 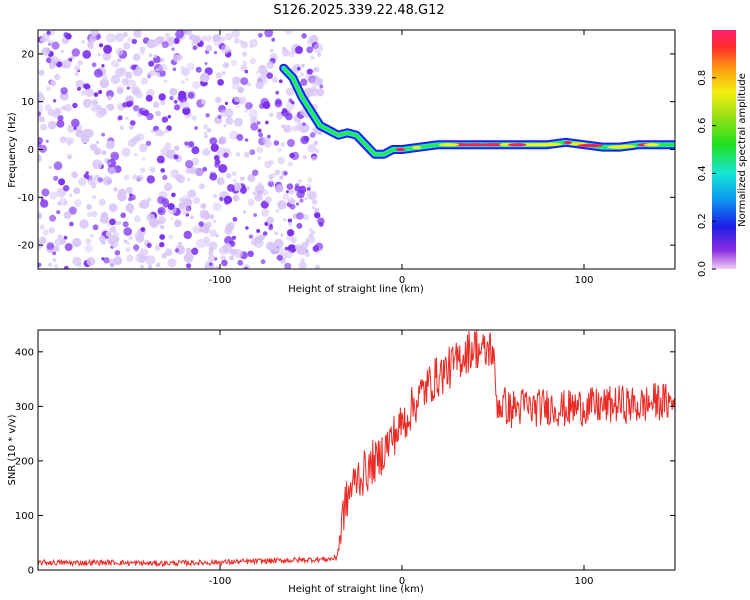 I want to click on snr-ylabel: SNR (10 * v/v), so click(x=12, y=449).